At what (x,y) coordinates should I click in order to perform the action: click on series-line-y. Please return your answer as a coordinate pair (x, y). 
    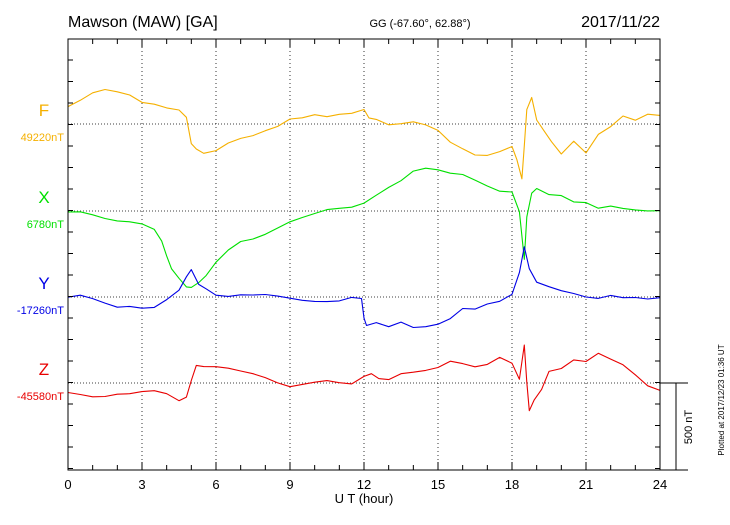
    Looking at the image, I should click on (364, 287).